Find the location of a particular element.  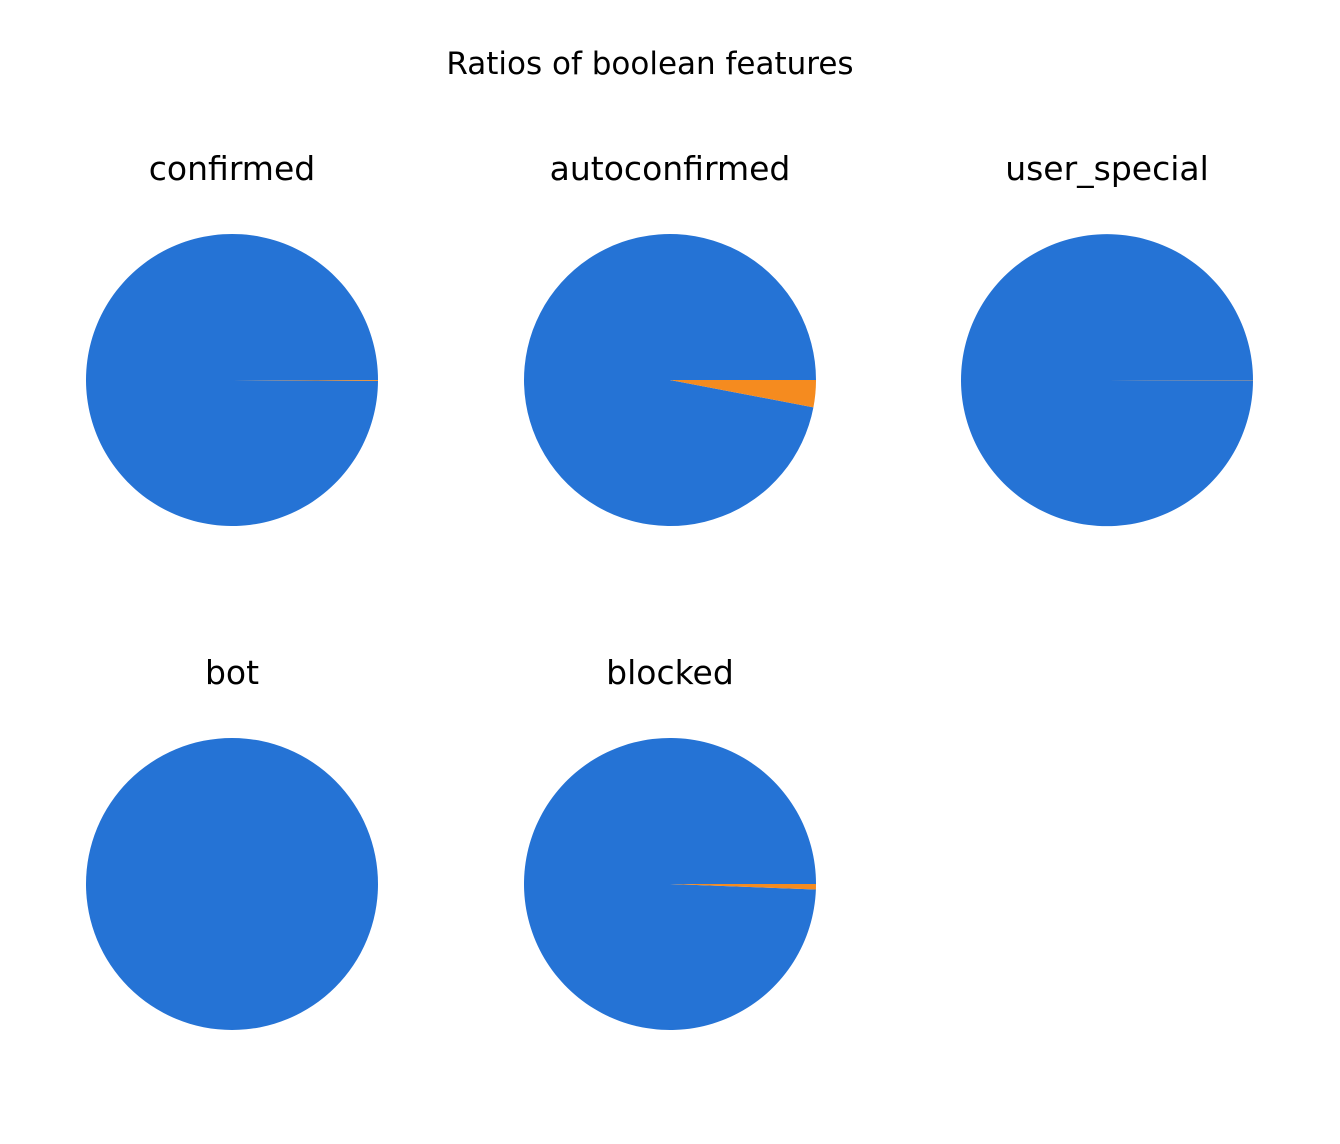

pie-title-blocked: blocked is located at coordinates (670, 672).